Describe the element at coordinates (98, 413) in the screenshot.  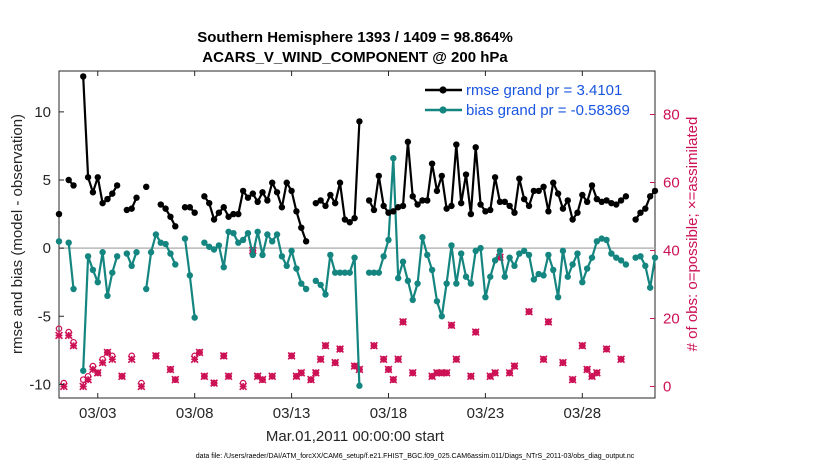
I see `x-tick-label: 03/03` at that location.